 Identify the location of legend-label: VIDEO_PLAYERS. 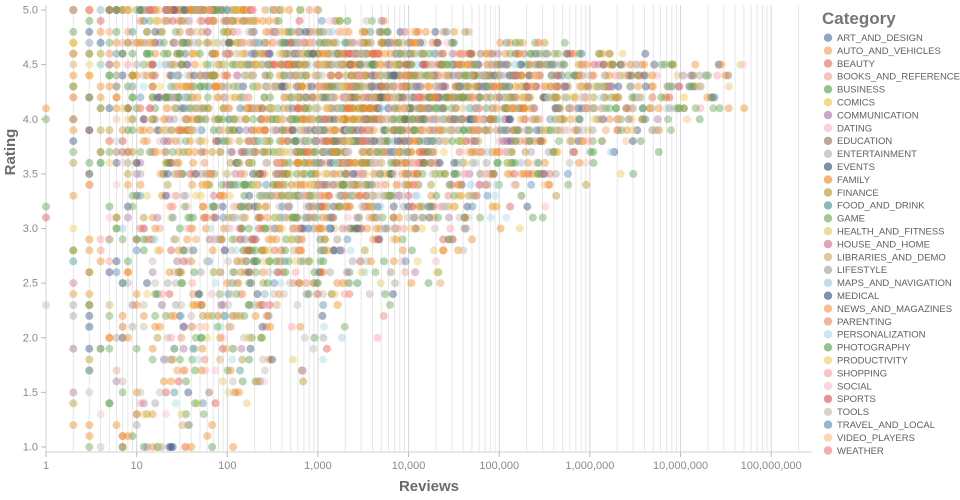
(876, 438).